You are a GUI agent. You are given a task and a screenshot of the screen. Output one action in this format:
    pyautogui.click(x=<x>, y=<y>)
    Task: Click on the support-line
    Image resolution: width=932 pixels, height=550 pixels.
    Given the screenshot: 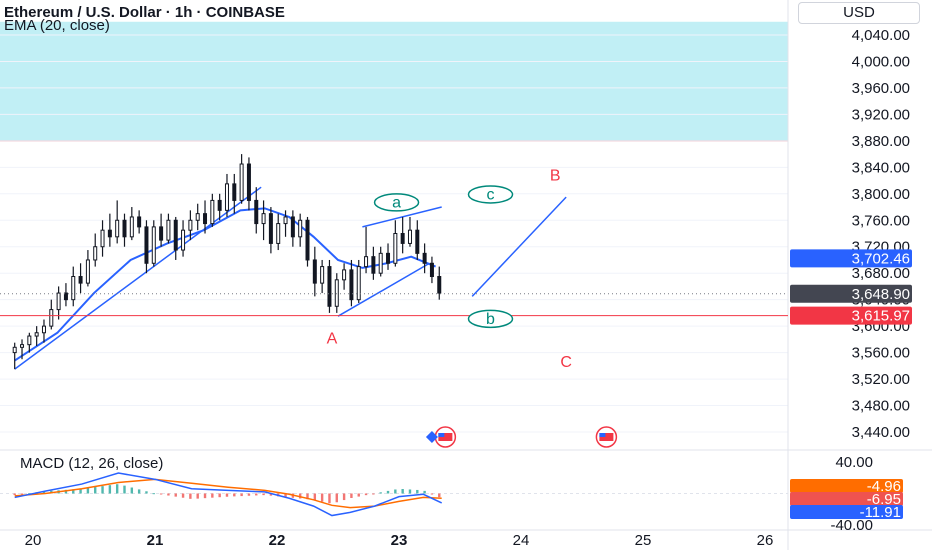 What is the action you would take?
    pyautogui.click(x=394, y=305)
    